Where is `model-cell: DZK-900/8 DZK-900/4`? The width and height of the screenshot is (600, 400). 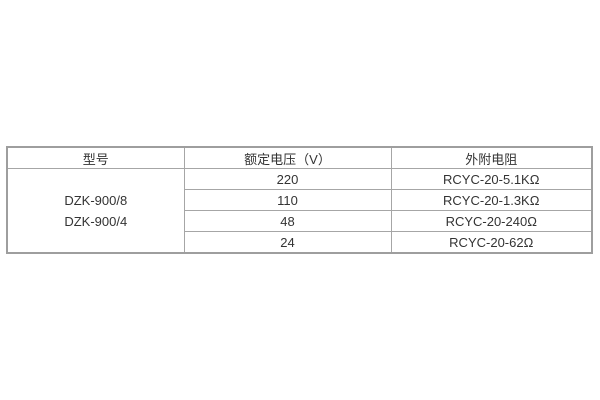
model-cell: DZK-900/8 DZK-900/4 is located at coordinates (95, 211).